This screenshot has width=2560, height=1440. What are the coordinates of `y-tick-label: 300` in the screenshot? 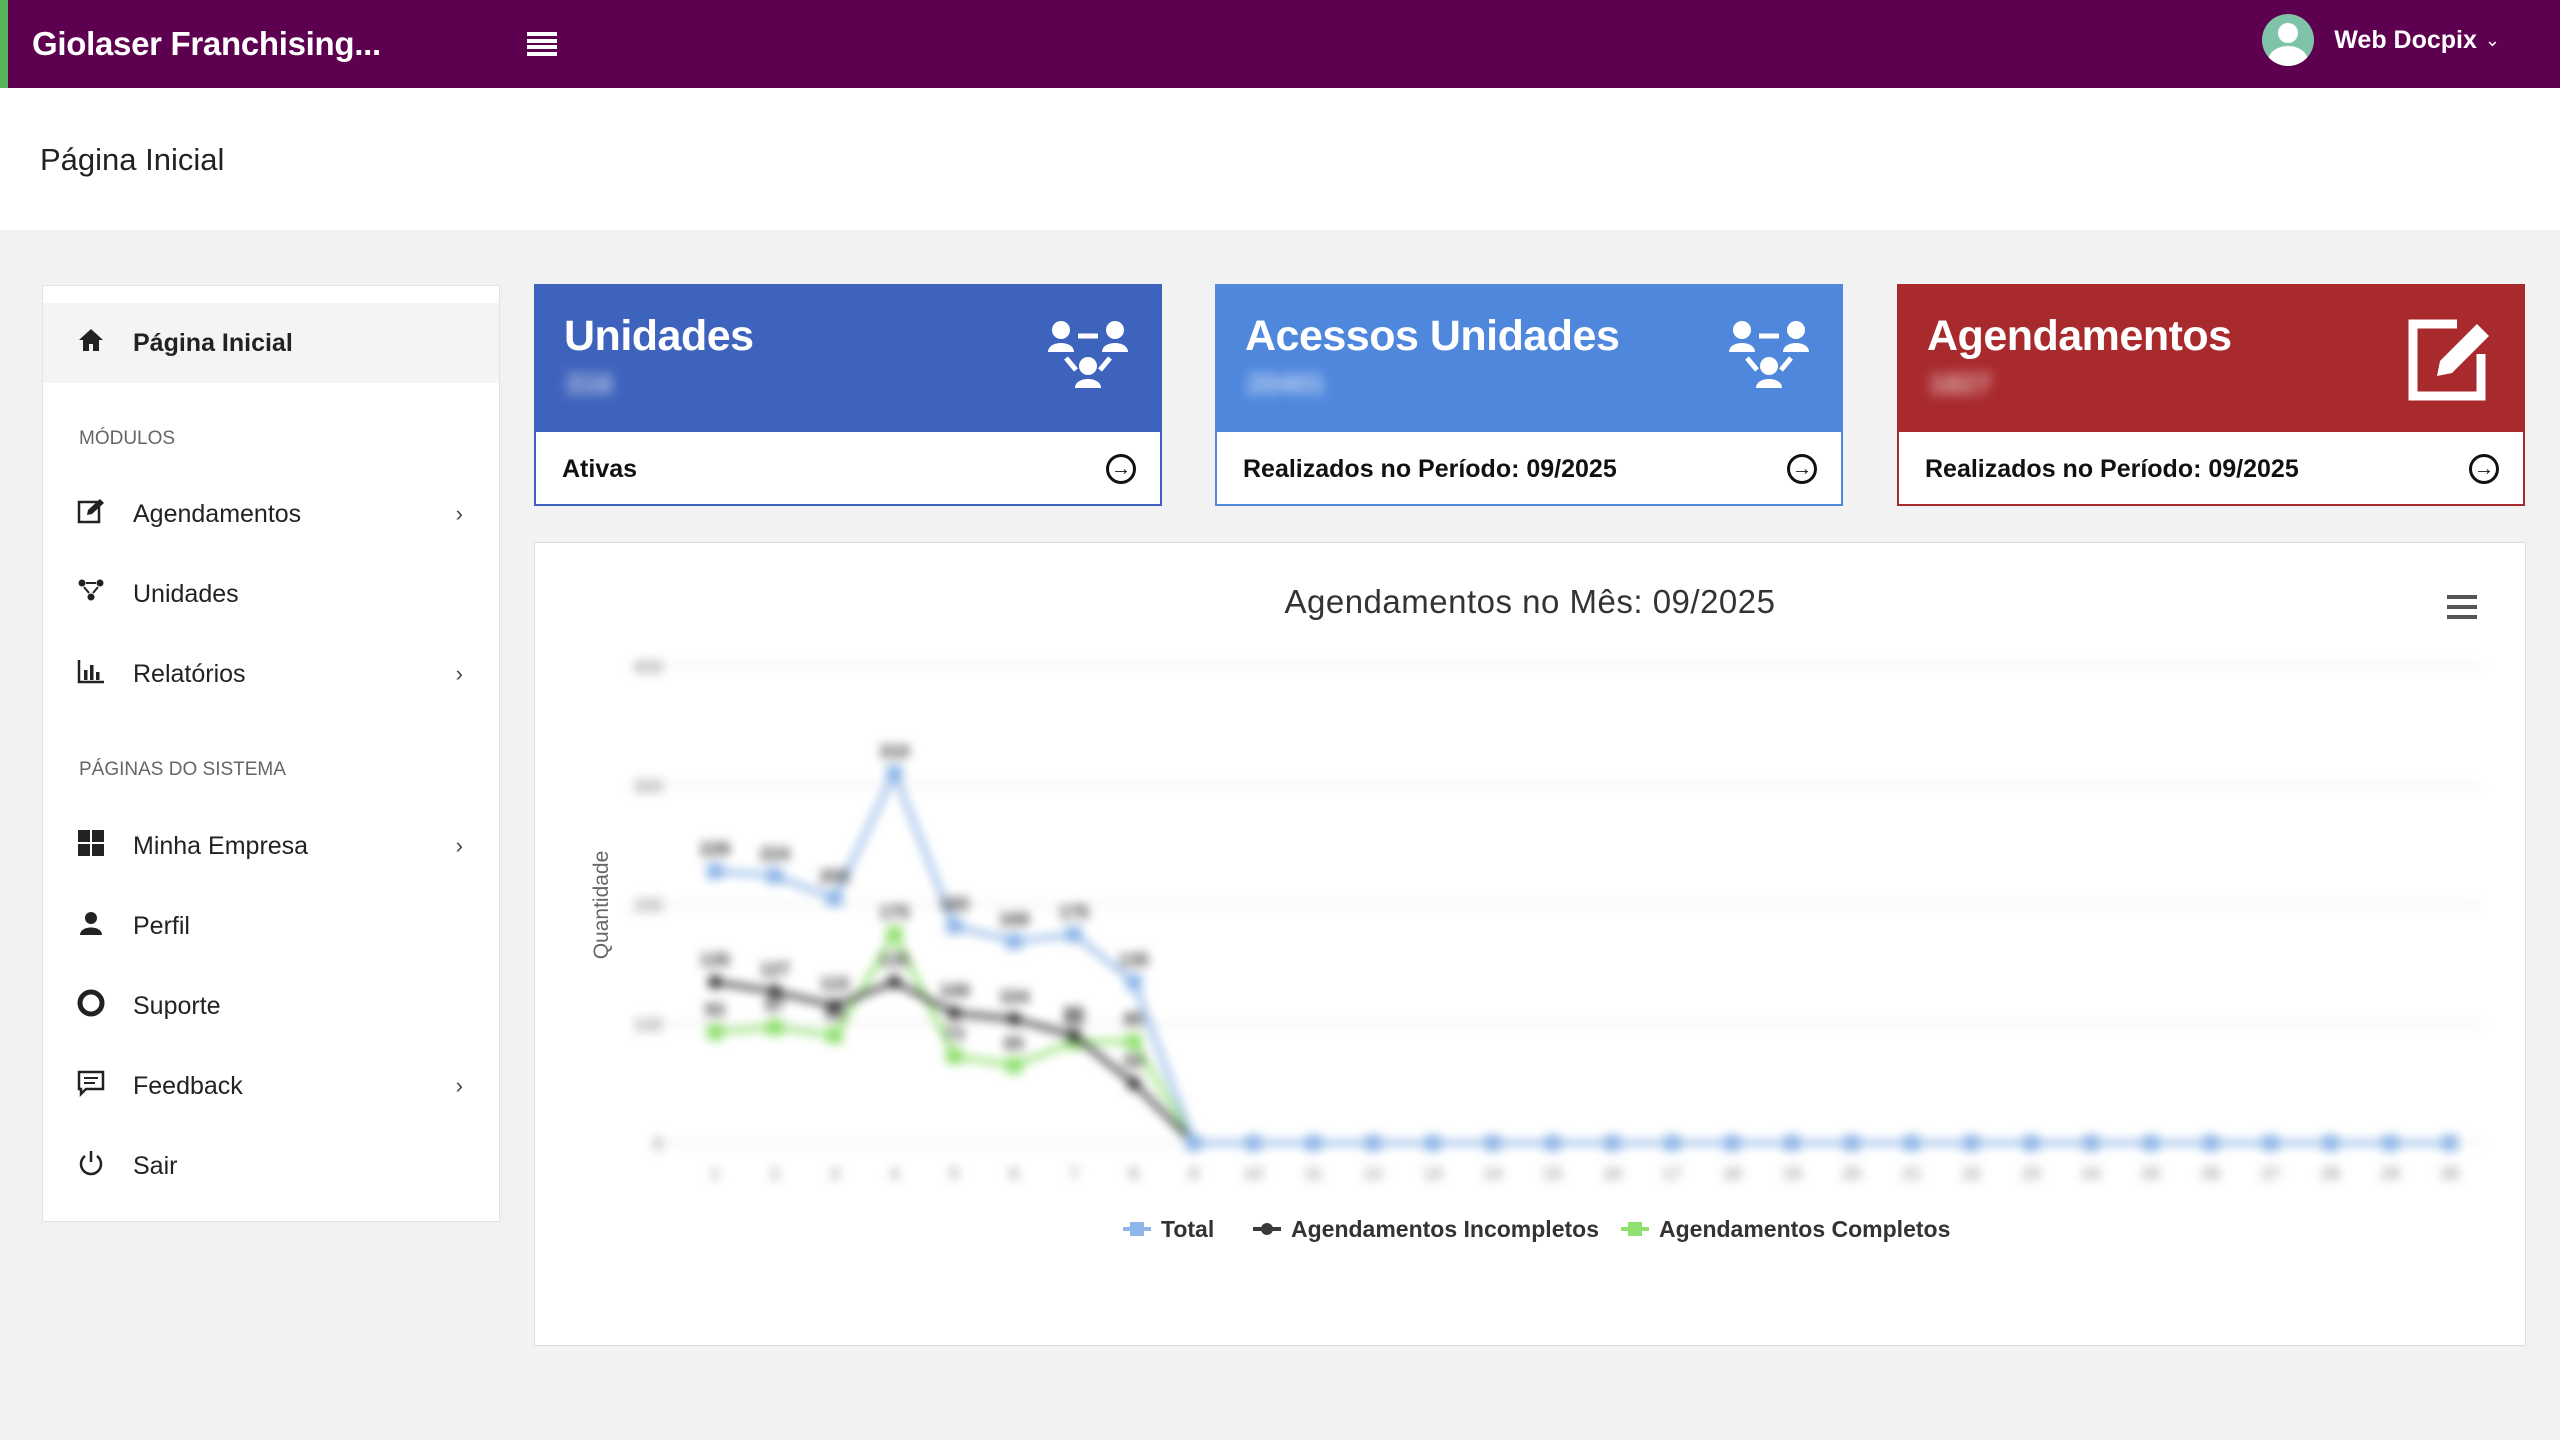 It's located at (648, 786).